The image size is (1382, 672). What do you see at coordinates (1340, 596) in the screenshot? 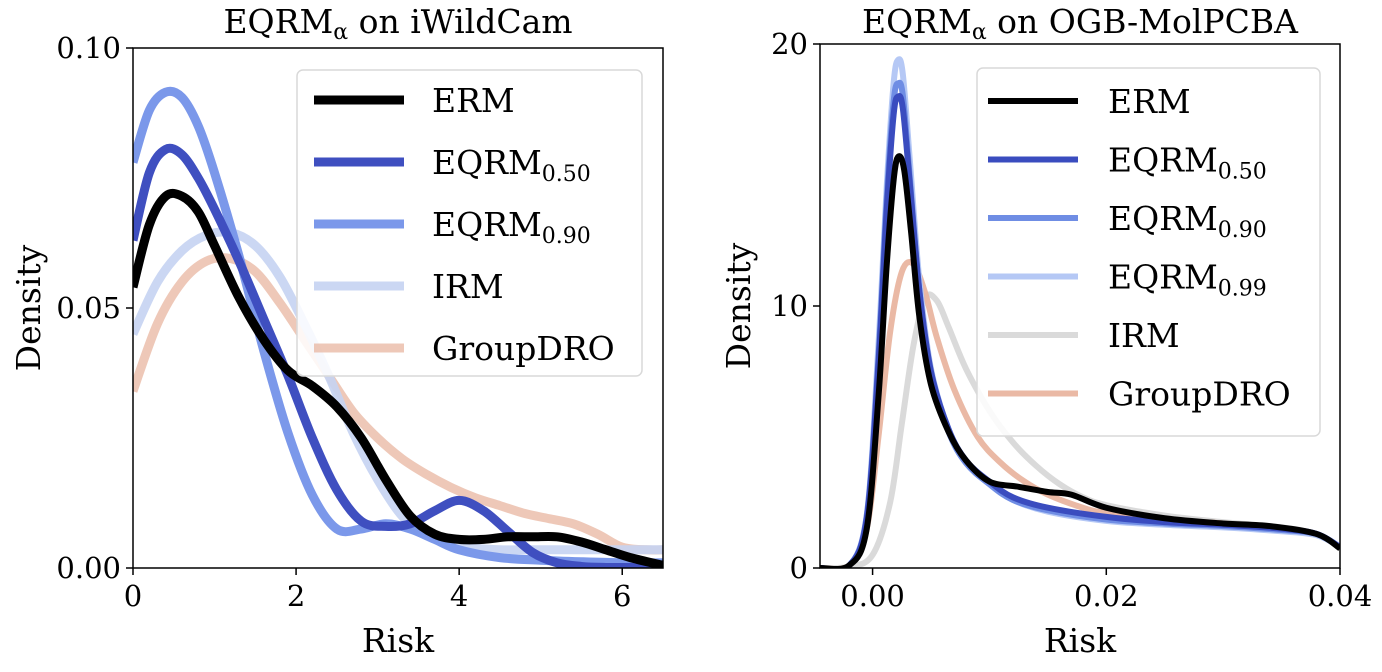
I see `x-tick-label: 0.04` at bounding box center [1340, 596].